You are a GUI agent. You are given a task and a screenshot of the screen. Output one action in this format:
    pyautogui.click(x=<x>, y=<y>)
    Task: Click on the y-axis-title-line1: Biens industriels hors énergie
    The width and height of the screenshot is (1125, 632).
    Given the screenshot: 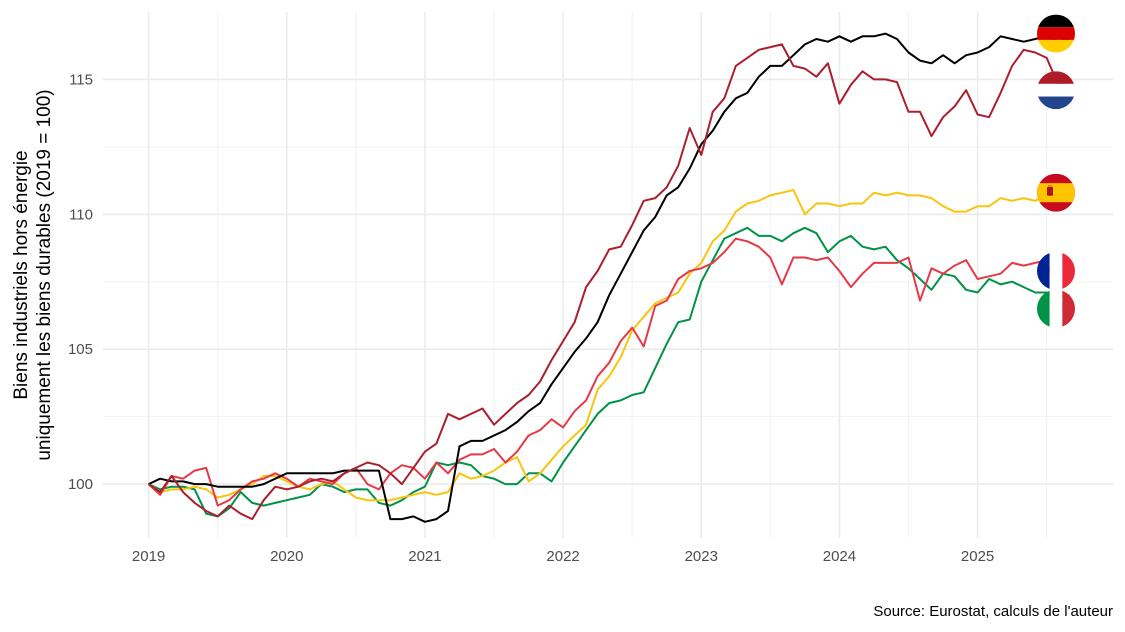 What is the action you would take?
    pyautogui.click(x=21, y=274)
    